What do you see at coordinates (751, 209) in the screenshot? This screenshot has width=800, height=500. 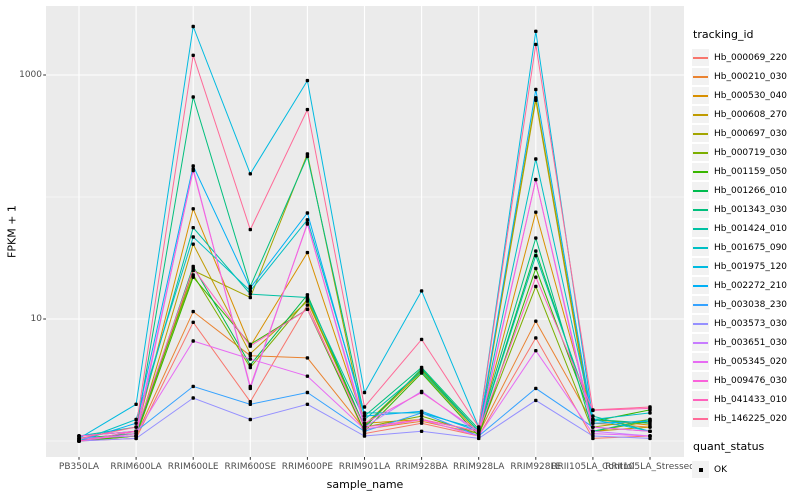 I see `legend-item-label: Hb_001343_030` at bounding box center [751, 209].